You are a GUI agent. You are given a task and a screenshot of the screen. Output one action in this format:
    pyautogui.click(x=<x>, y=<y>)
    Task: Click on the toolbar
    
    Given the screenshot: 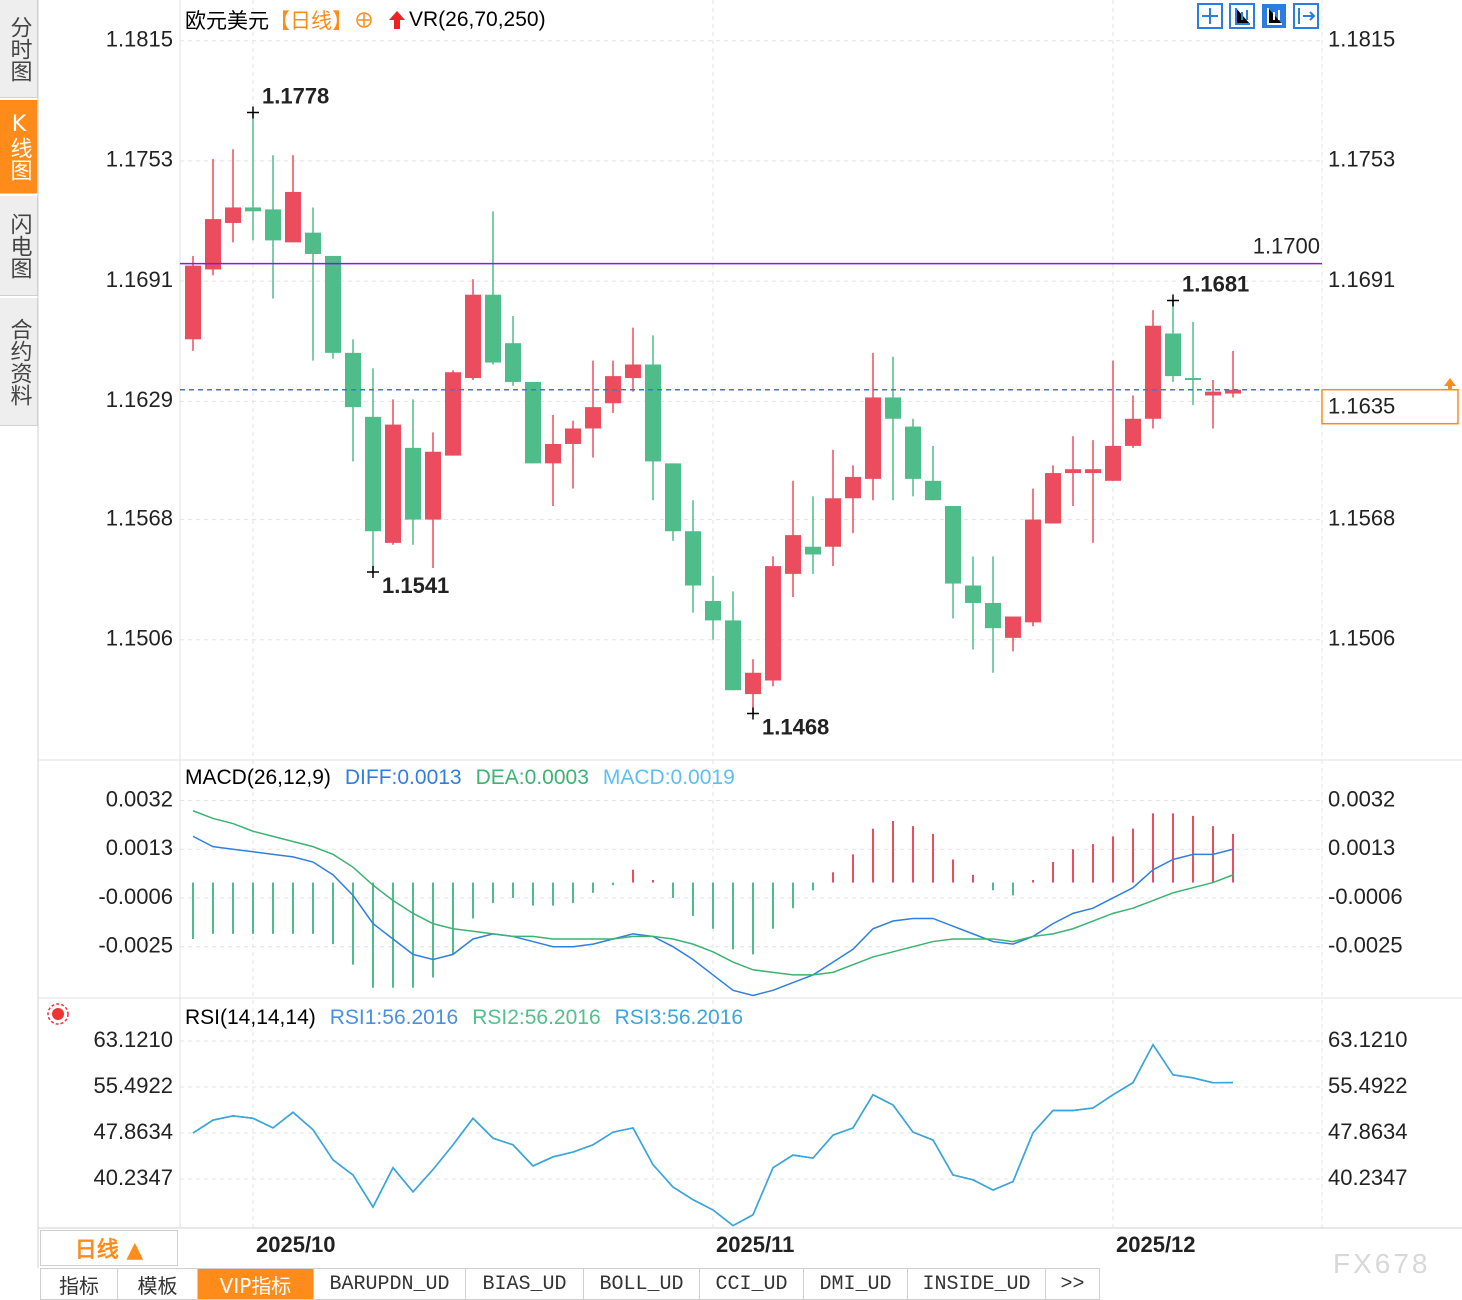 What is the action you would take?
    pyautogui.click(x=1258, y=16)
    